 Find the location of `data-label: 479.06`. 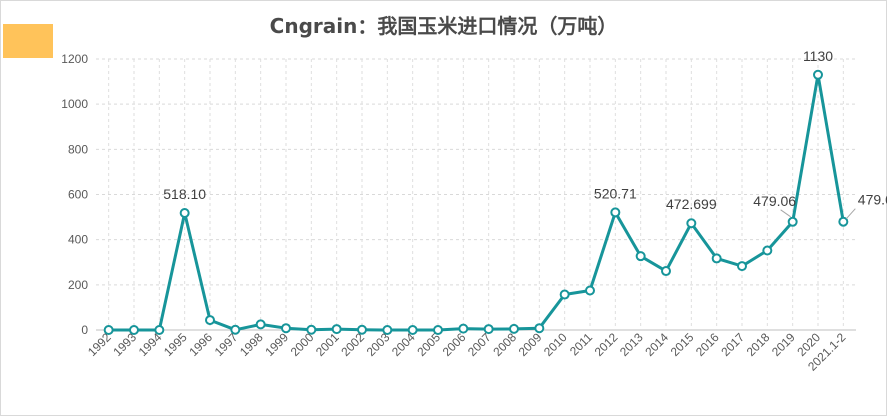

data-label: 479.06 is located at coordinates (774, 201).